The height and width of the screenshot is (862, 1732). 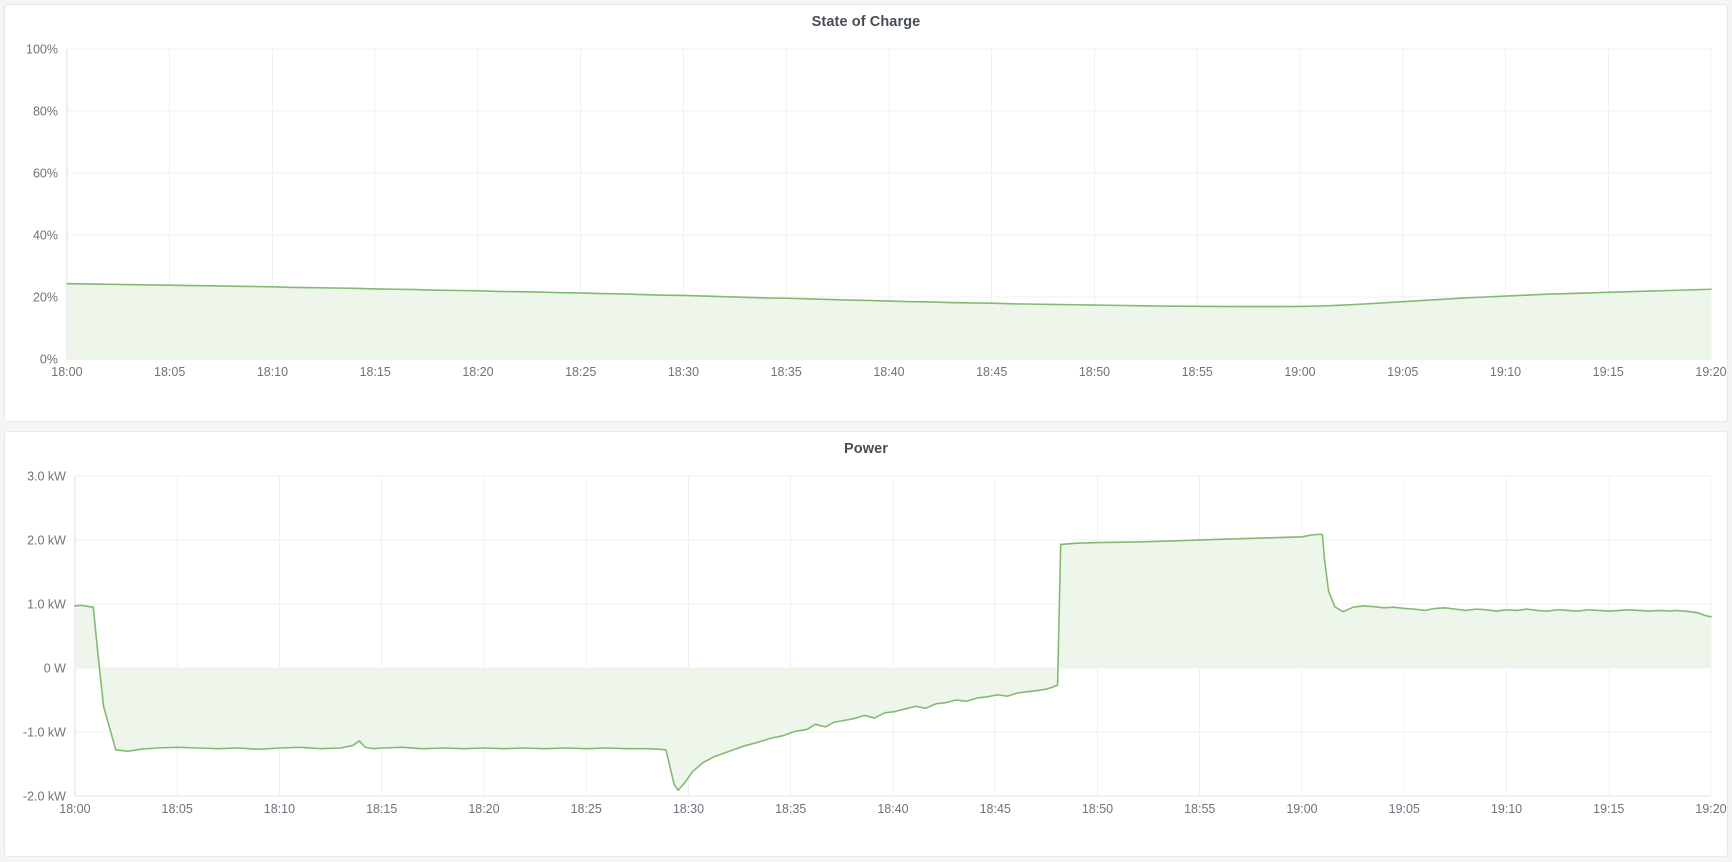 What do you see at coordinates (46, 476) in the screenshot?
I see `y-tick-label: 3.0 kW` at bounding box center [46, 476].